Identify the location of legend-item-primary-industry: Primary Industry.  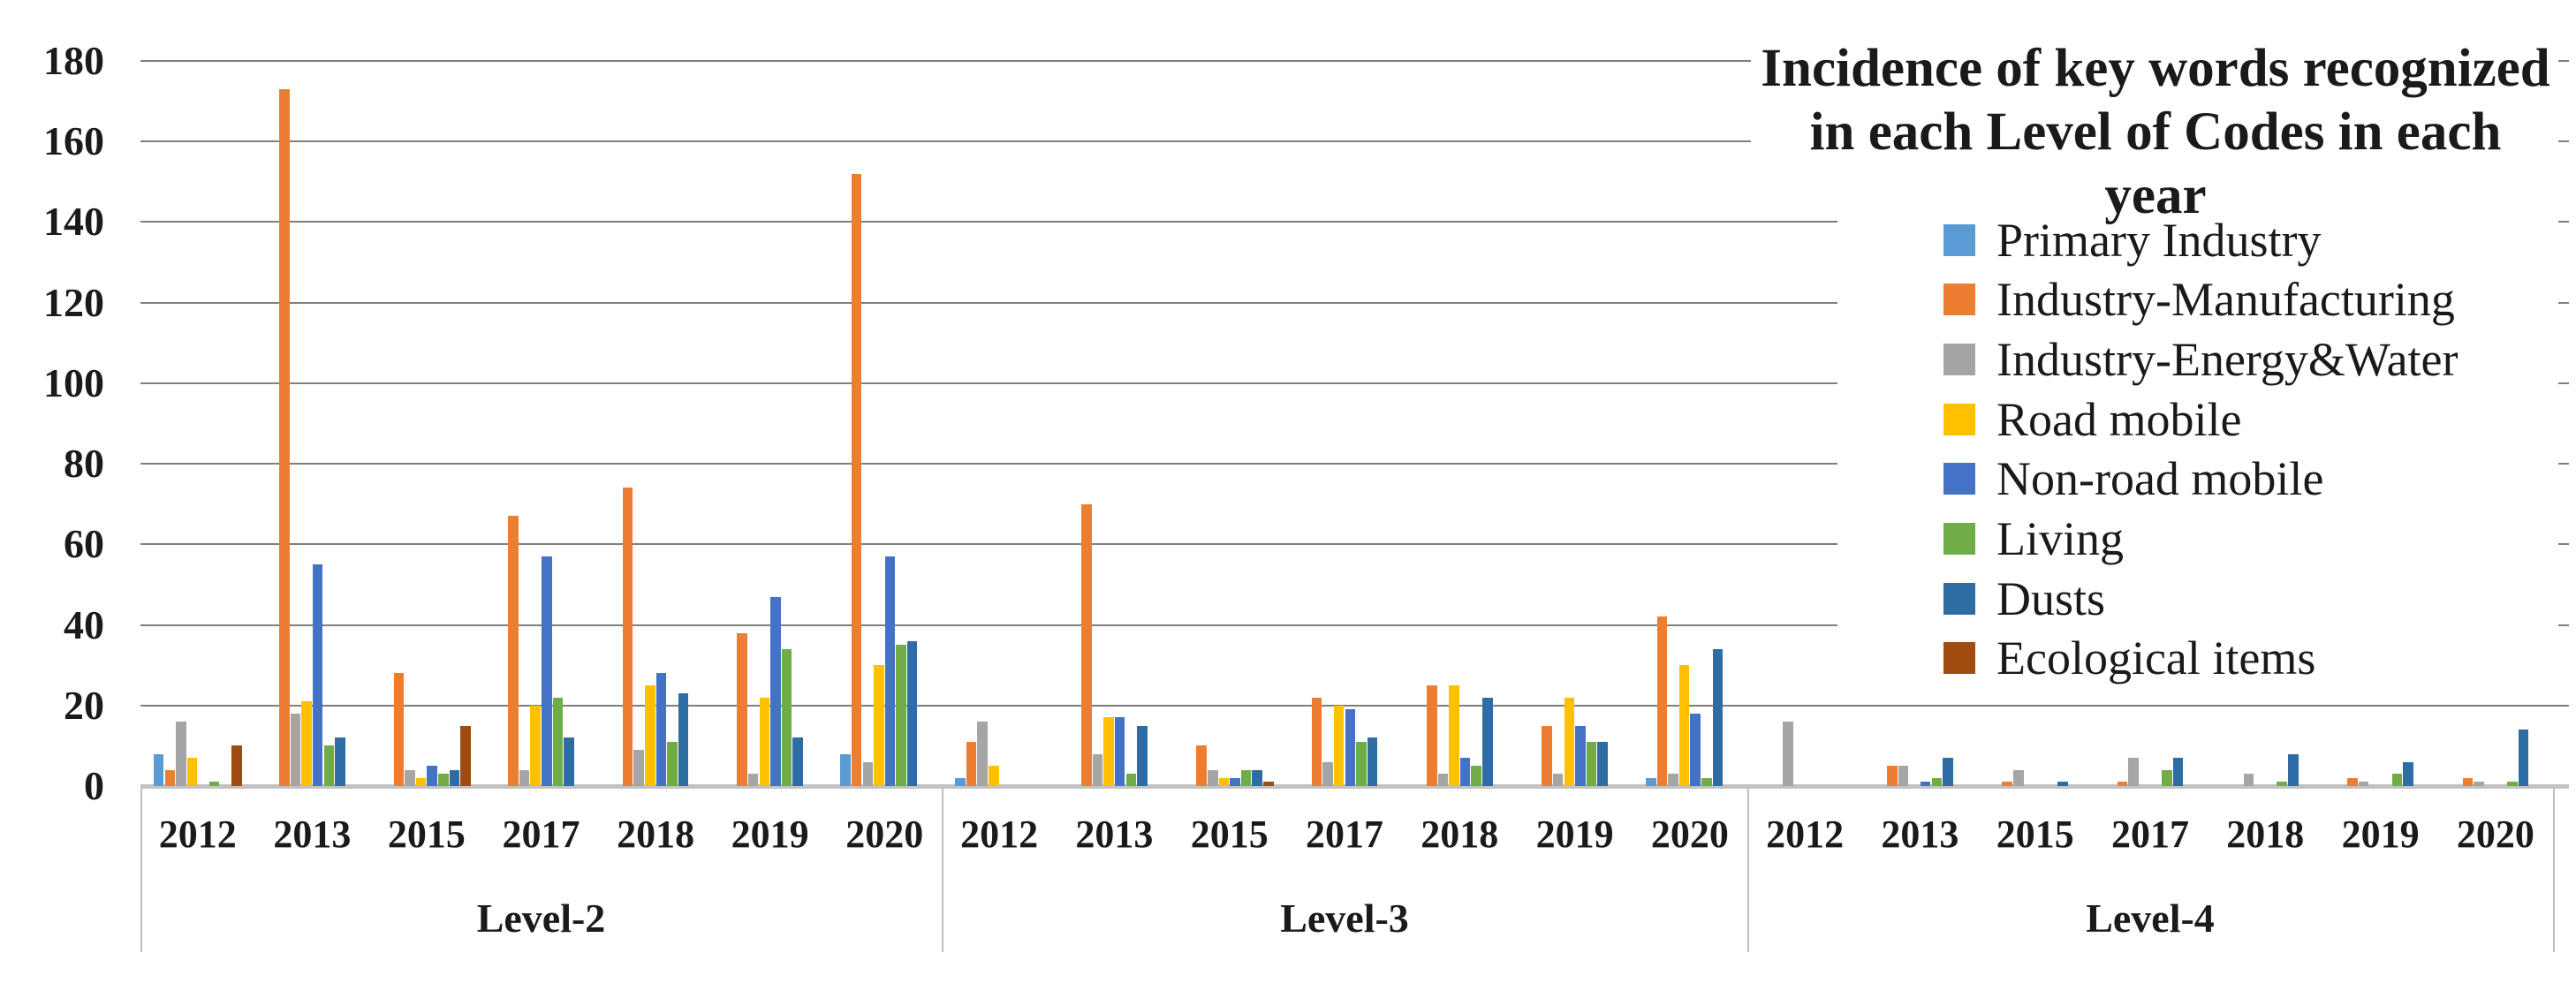
(2132, 240).